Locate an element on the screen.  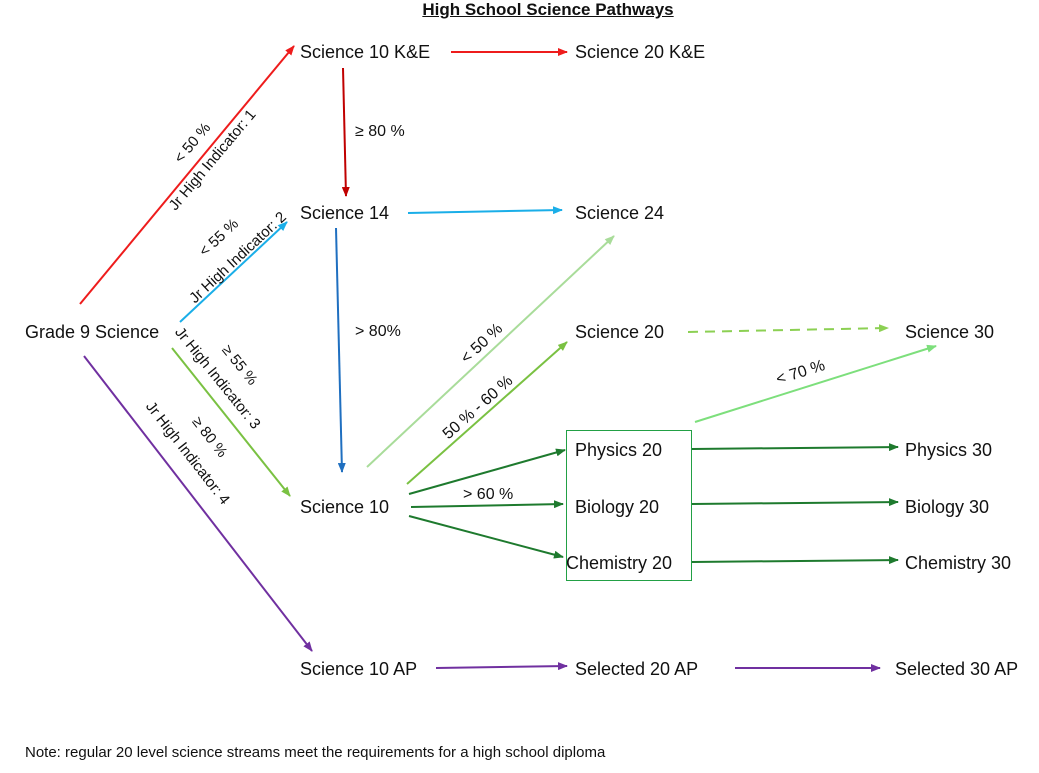
specialized-20-group is located at coordinates (629, 505).